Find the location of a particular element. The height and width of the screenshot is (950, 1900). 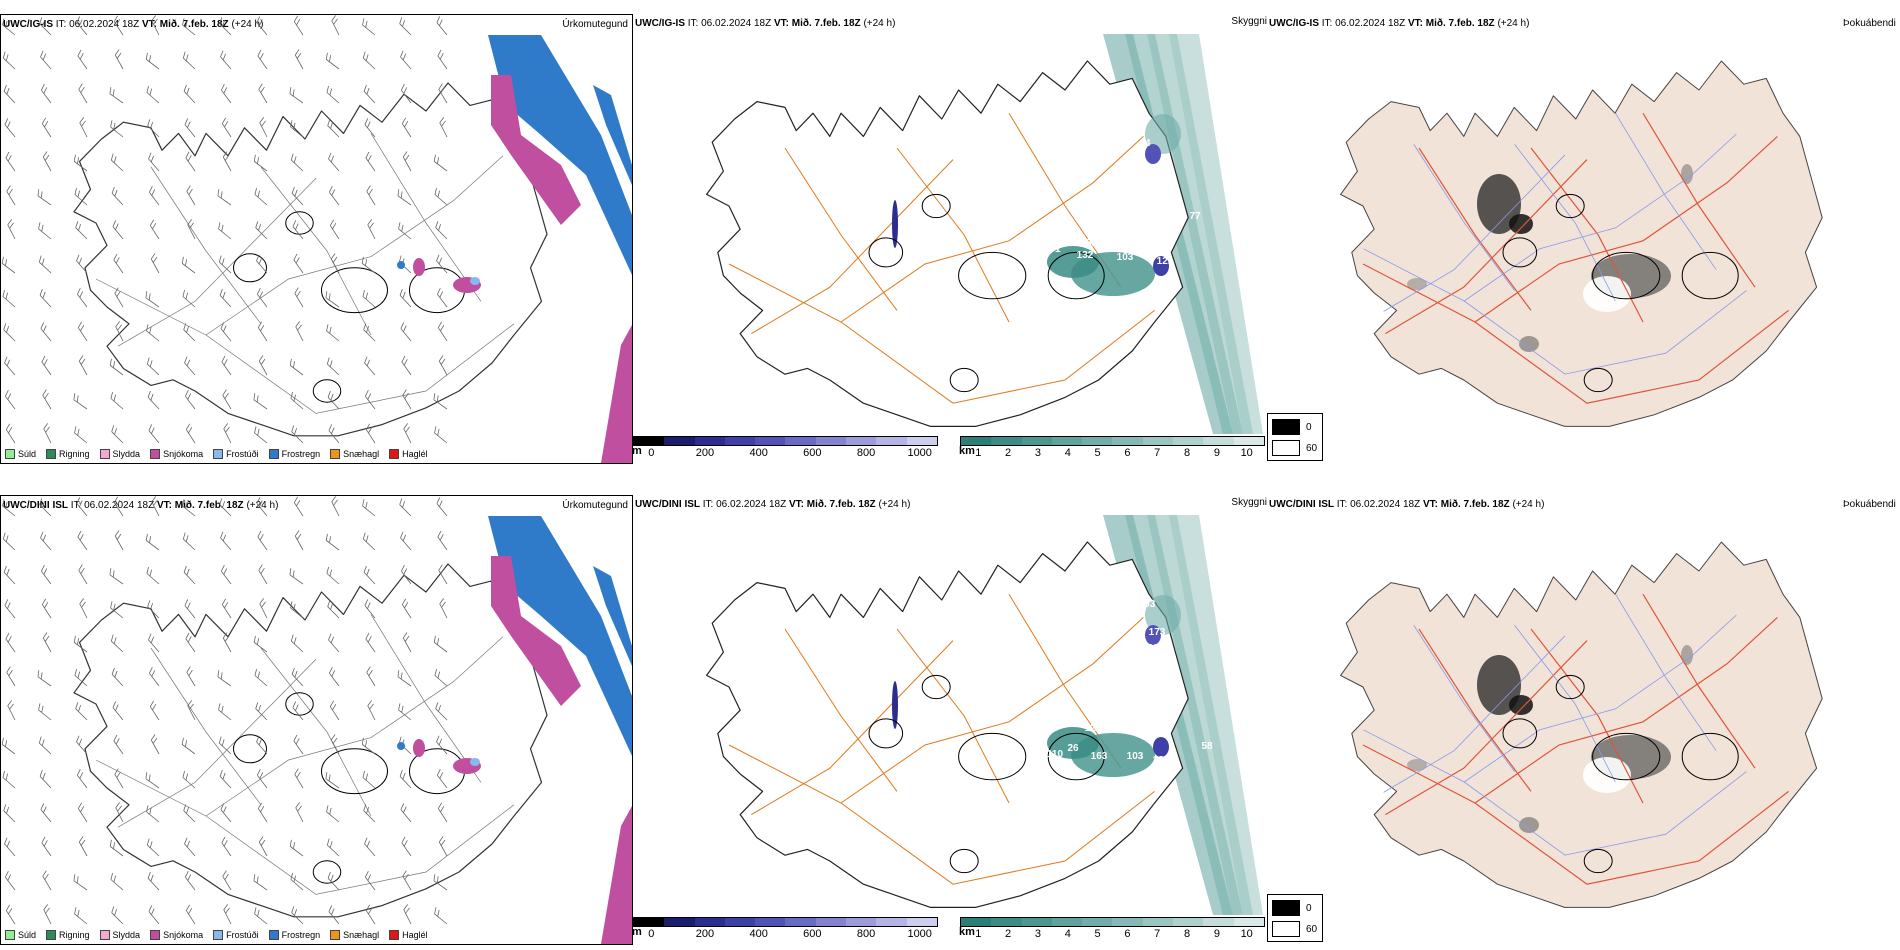

colorbar-ticks: 1 2 3 4 5 6 7 8 9 10 is located at coordinates (1112, 933).